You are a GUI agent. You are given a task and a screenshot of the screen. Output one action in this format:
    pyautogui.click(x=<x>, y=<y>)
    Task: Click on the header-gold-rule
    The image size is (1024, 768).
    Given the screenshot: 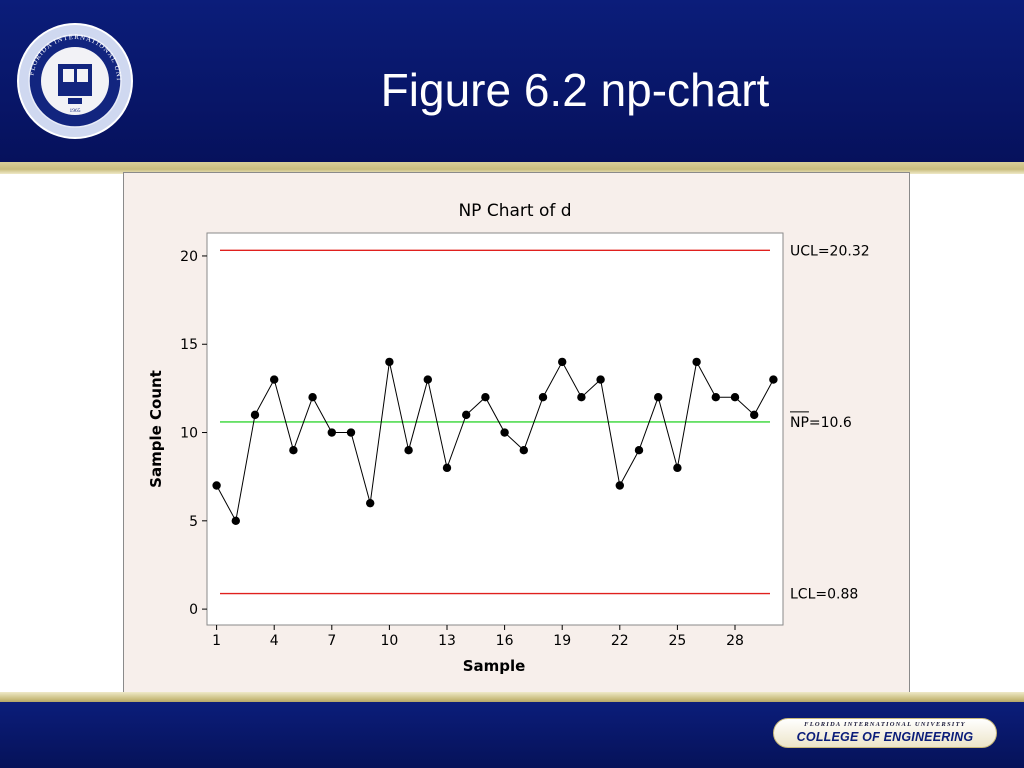 What is the action you would take?
    pyautogui.click(x=512, y=168)
    